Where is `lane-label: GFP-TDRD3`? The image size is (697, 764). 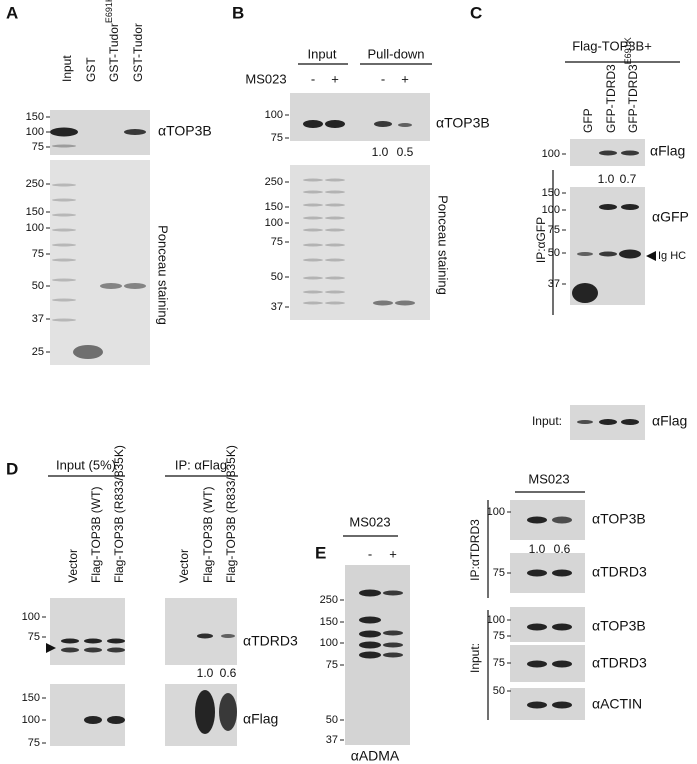
lane-label: GFP-TDRD3 is located at coordinates (611, 98).